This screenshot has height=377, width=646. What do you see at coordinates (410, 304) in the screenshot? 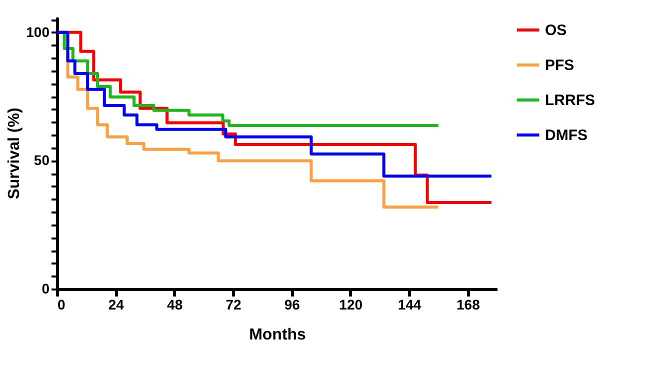
I see `x-tick-label: 144` at bounding box center [410, 304].